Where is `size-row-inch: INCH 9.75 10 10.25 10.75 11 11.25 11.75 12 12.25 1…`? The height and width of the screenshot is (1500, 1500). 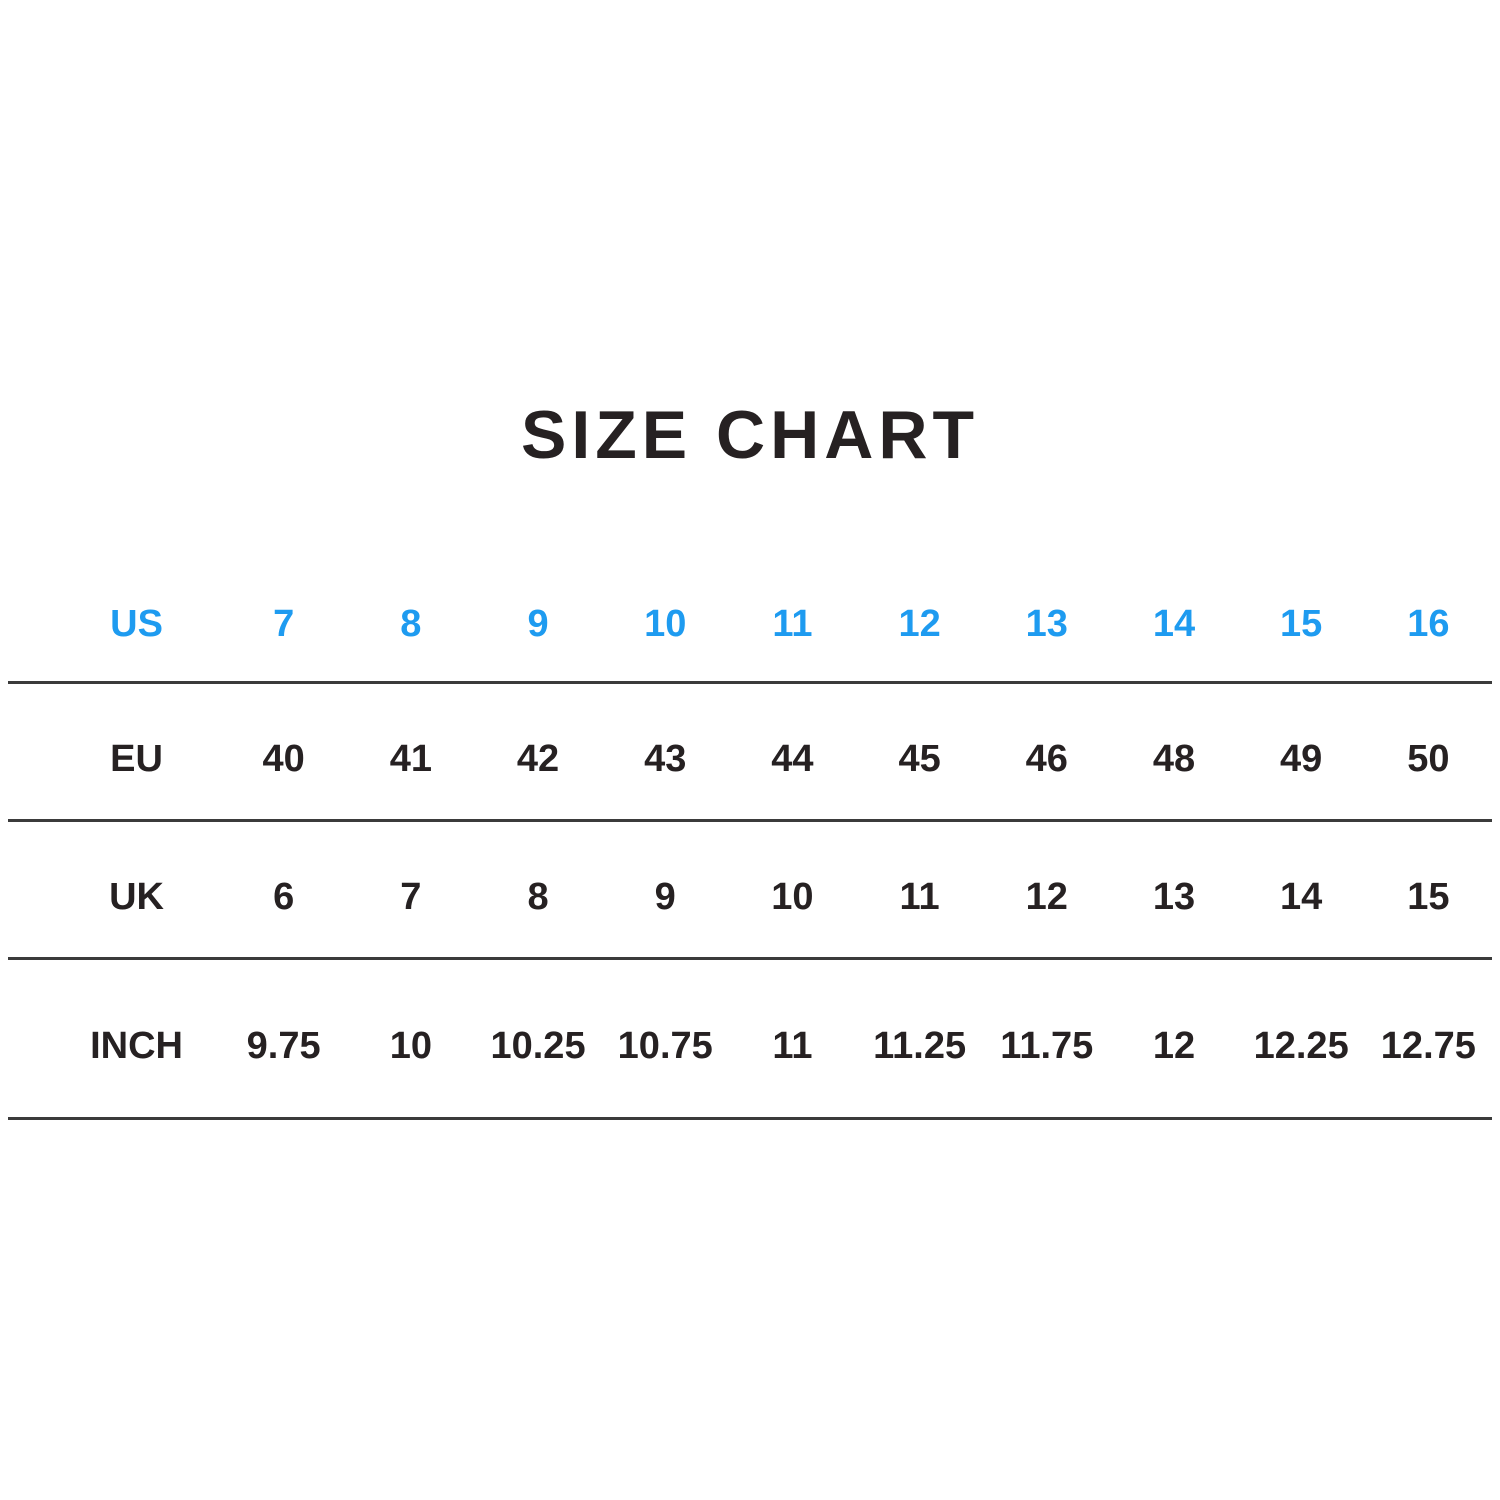
size-row-inch: INCH 9.75 10 10.25 10.75 11 11.25 11.75 12 12.25 1… is located at coordinates (750, 1040).